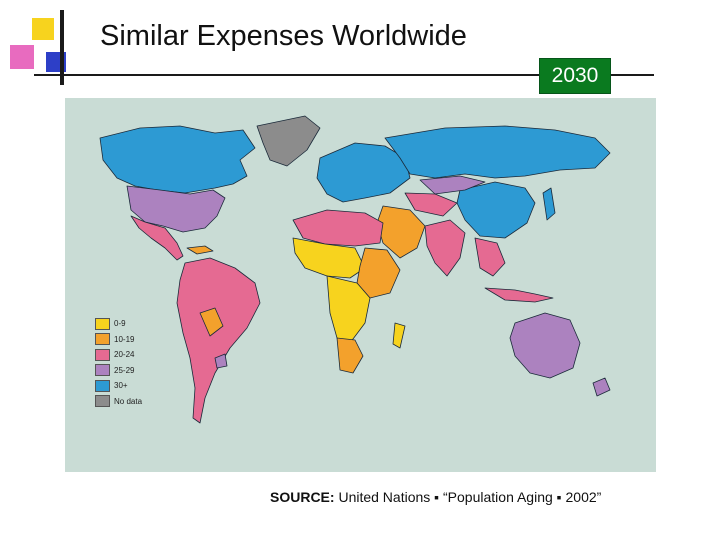 The image size is (720, 540). What do you see at coordinates (302, 497) in the screenshot?
I see `source-label: SOURCE:` at bounding box center [302, 497].